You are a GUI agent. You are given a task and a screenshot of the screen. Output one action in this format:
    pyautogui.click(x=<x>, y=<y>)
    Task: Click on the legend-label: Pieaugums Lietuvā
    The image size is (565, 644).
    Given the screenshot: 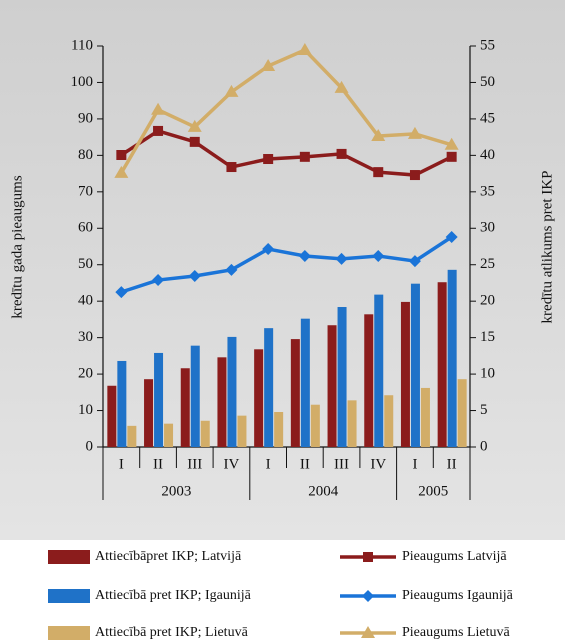 What is the action you would take?
    pyautogui.click(x=456, y=632)
    